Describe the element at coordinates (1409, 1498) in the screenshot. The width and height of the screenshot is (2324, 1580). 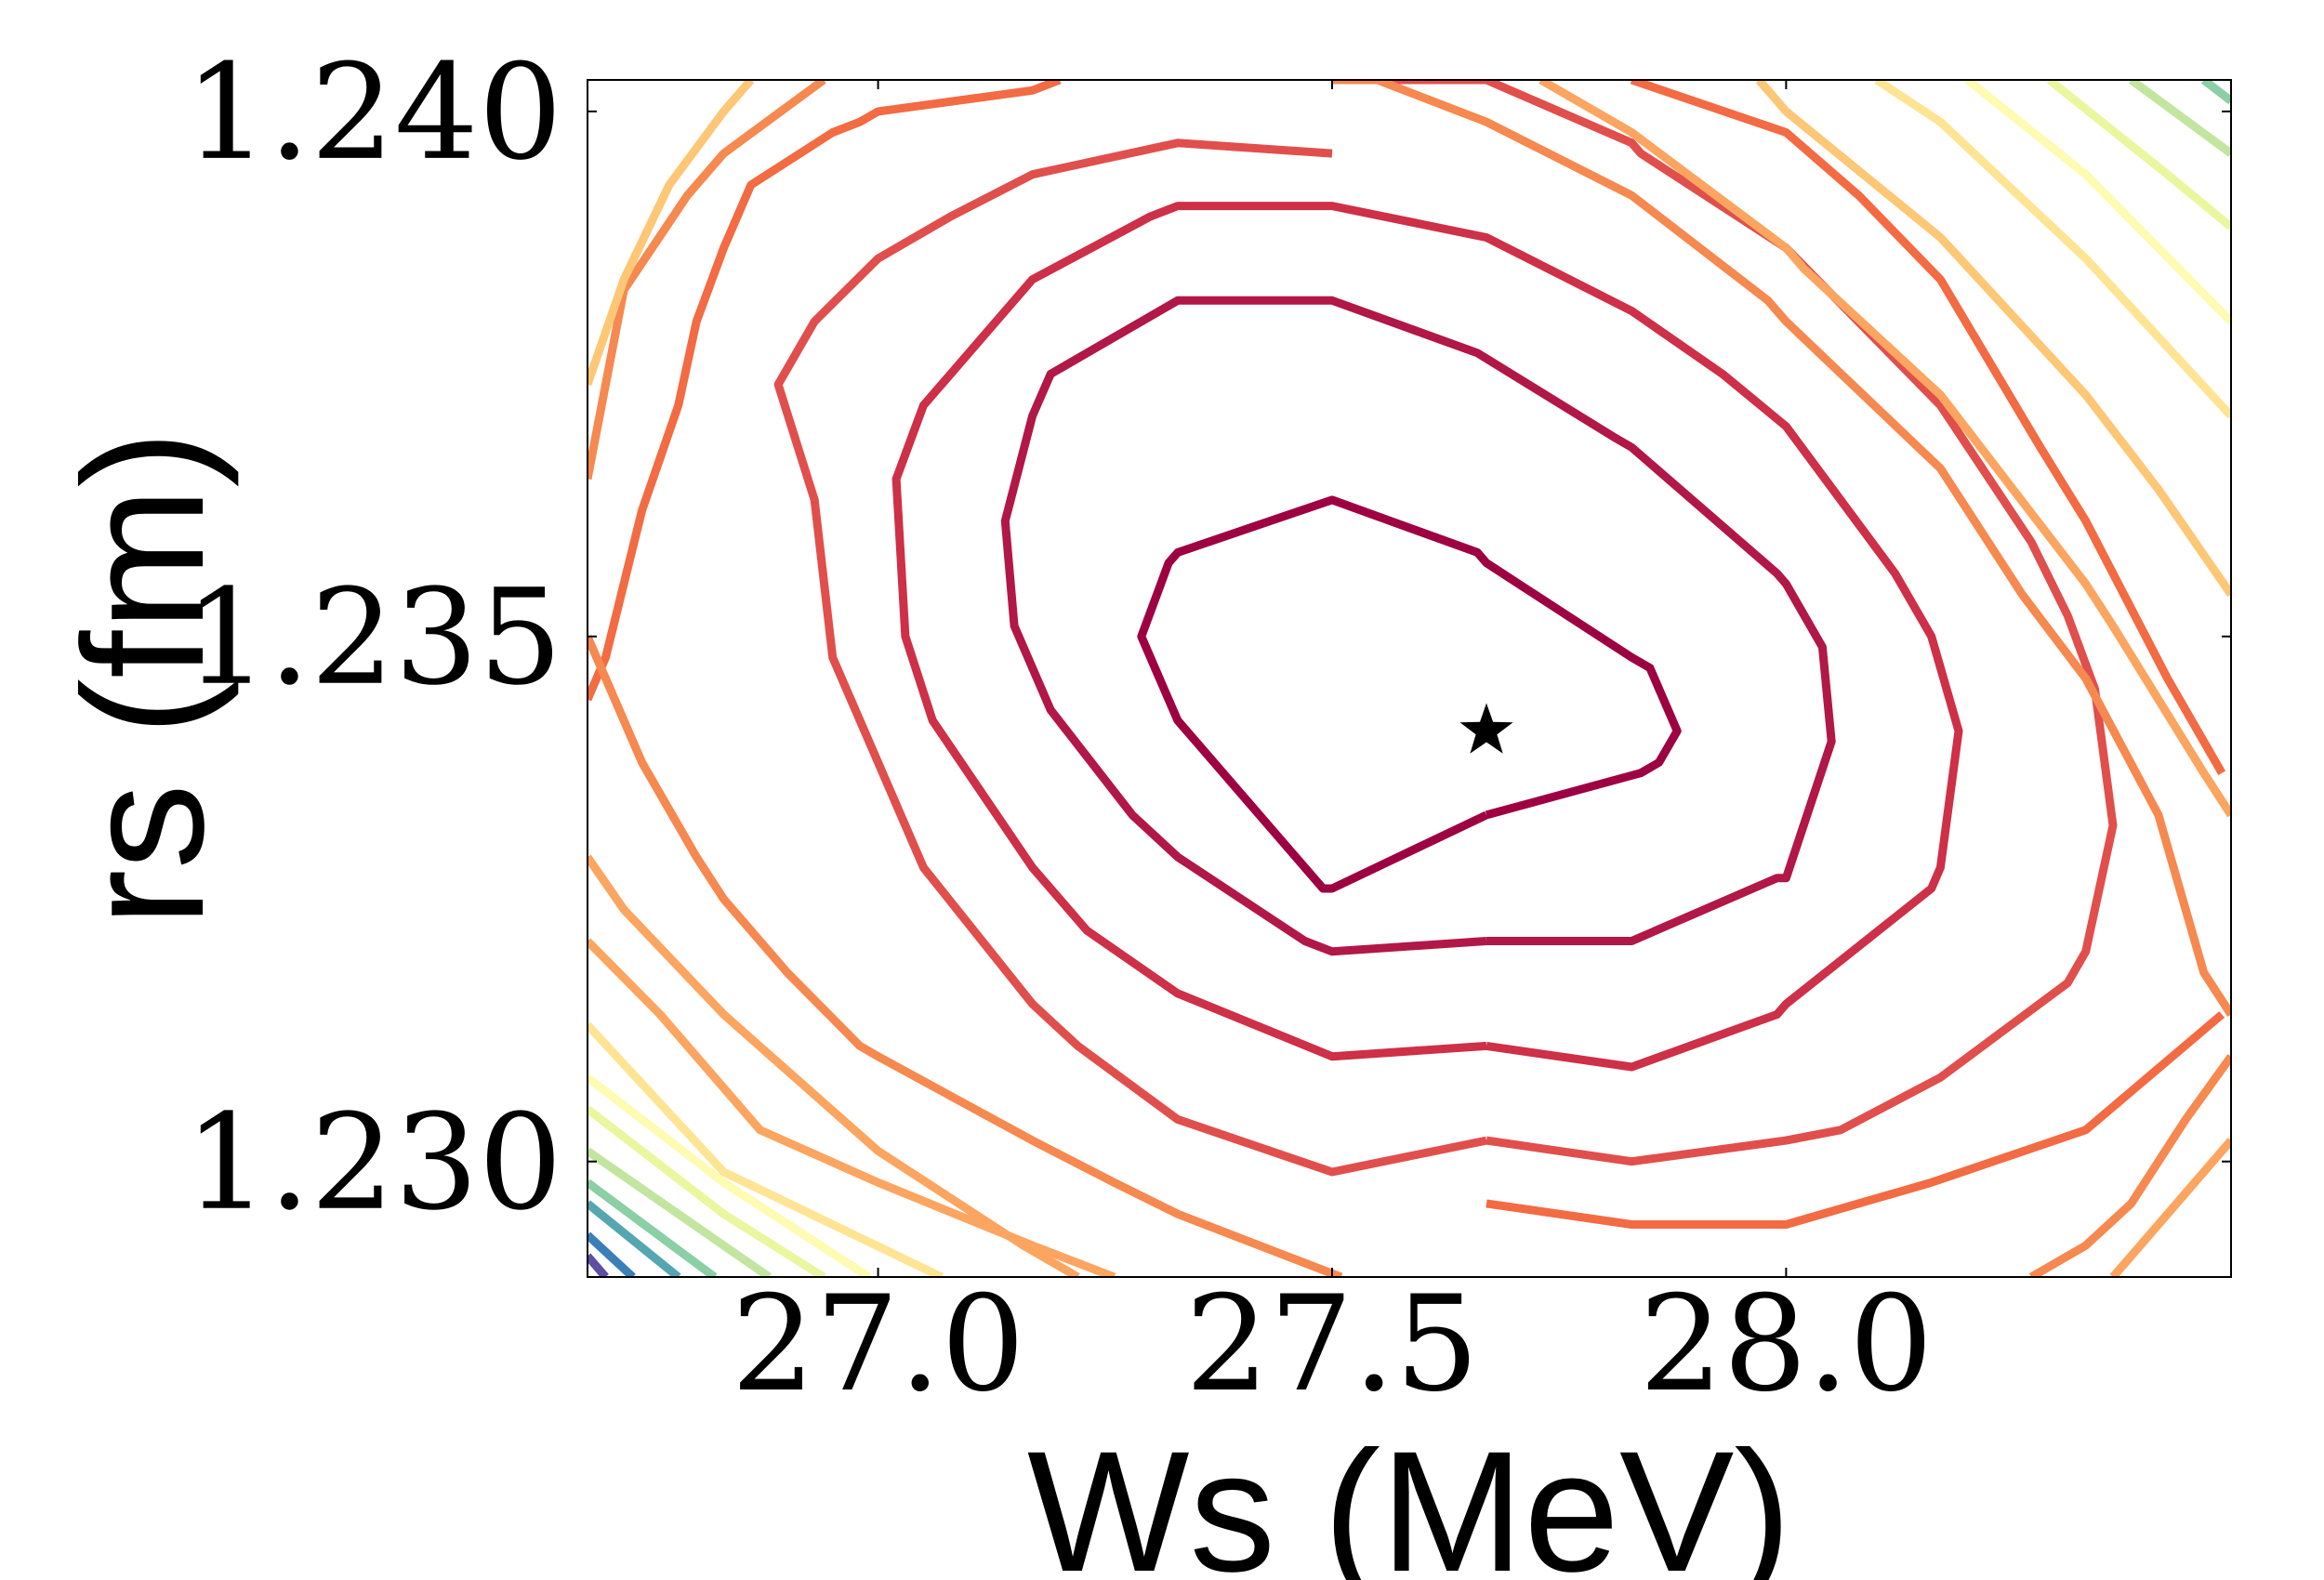
I see `x-axis-label: Ws (MeV)` at that location.